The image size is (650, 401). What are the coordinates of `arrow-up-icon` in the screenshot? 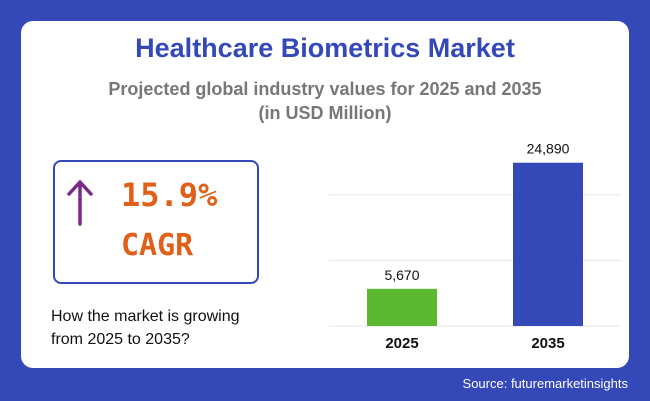 It's located at (80, 203).